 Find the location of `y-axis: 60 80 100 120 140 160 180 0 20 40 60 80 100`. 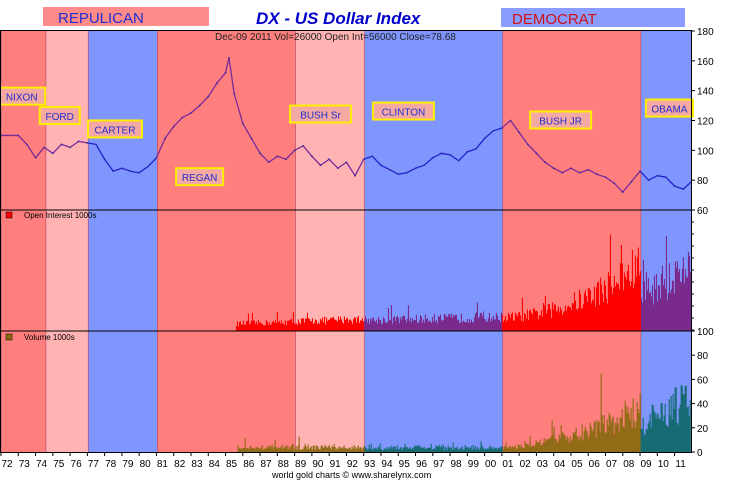

y-axis: 60 80 100 120 140 160 180 0 20 40 60 80 100 is located at coordinates (702, 243).